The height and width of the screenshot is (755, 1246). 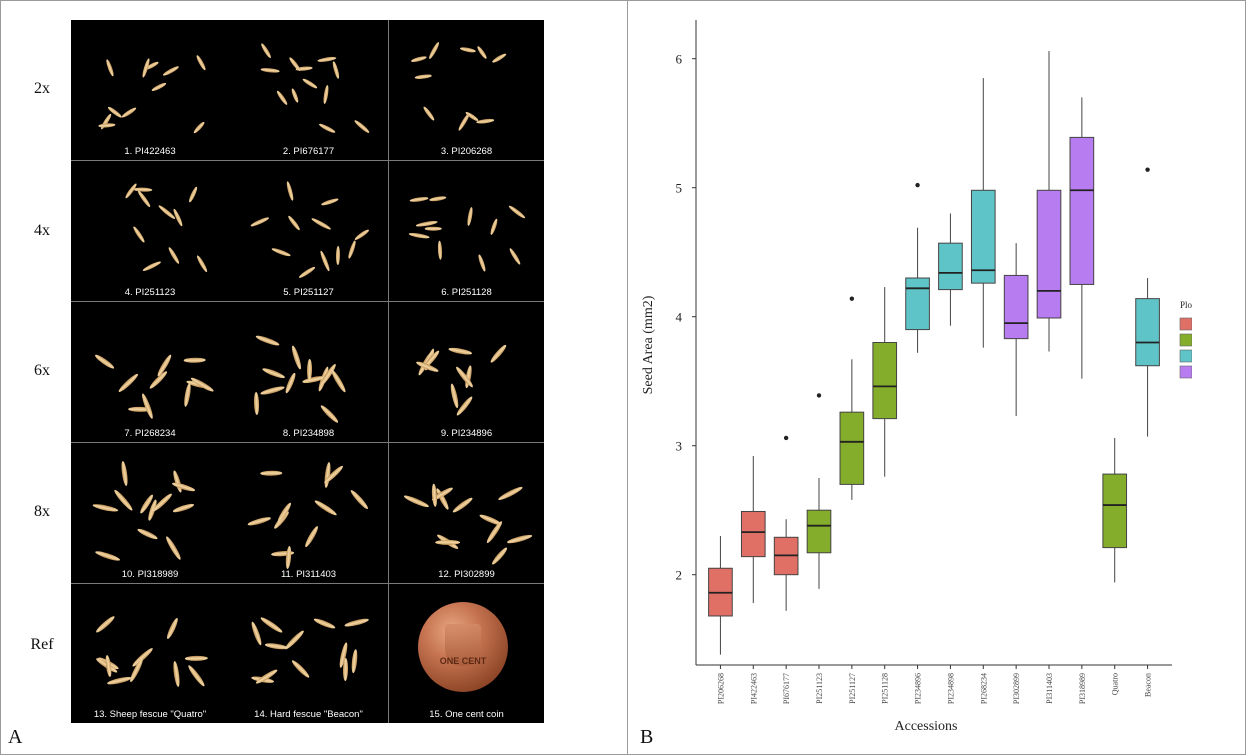 What do you see at coordinates (1115, 684) in the screenshot?
I see `x-tick-label: Quatro` at bounding box center [1115, 684].